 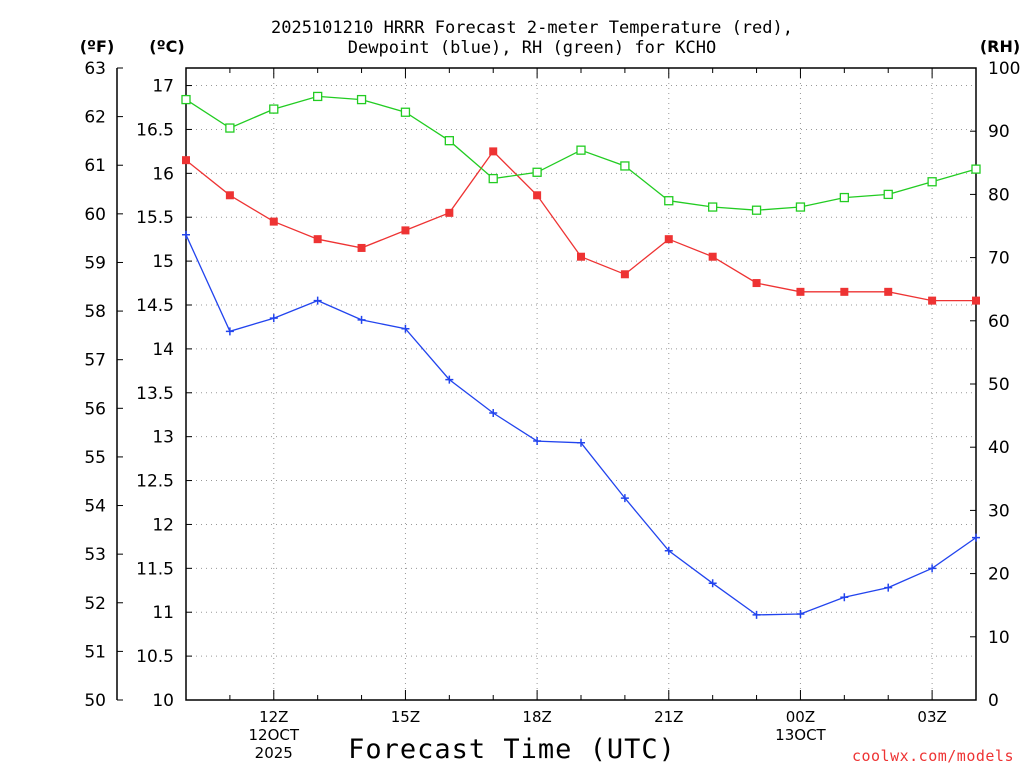 What do you see at coordinates (155, 306) in the screenshot?
I see `celsius-tick-label: 14.5` at bounding box center [155, 306].